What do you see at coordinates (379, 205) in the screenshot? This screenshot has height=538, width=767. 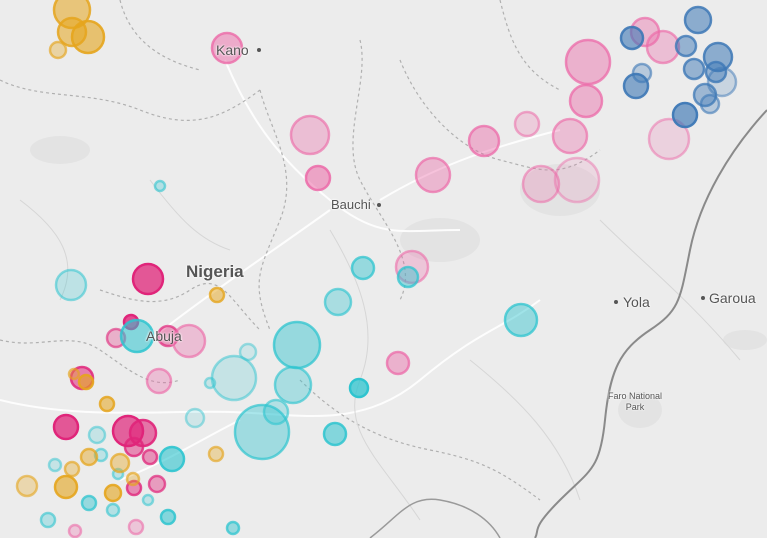 I see `city-dot-bauchi` at bounding box center [379, 205].